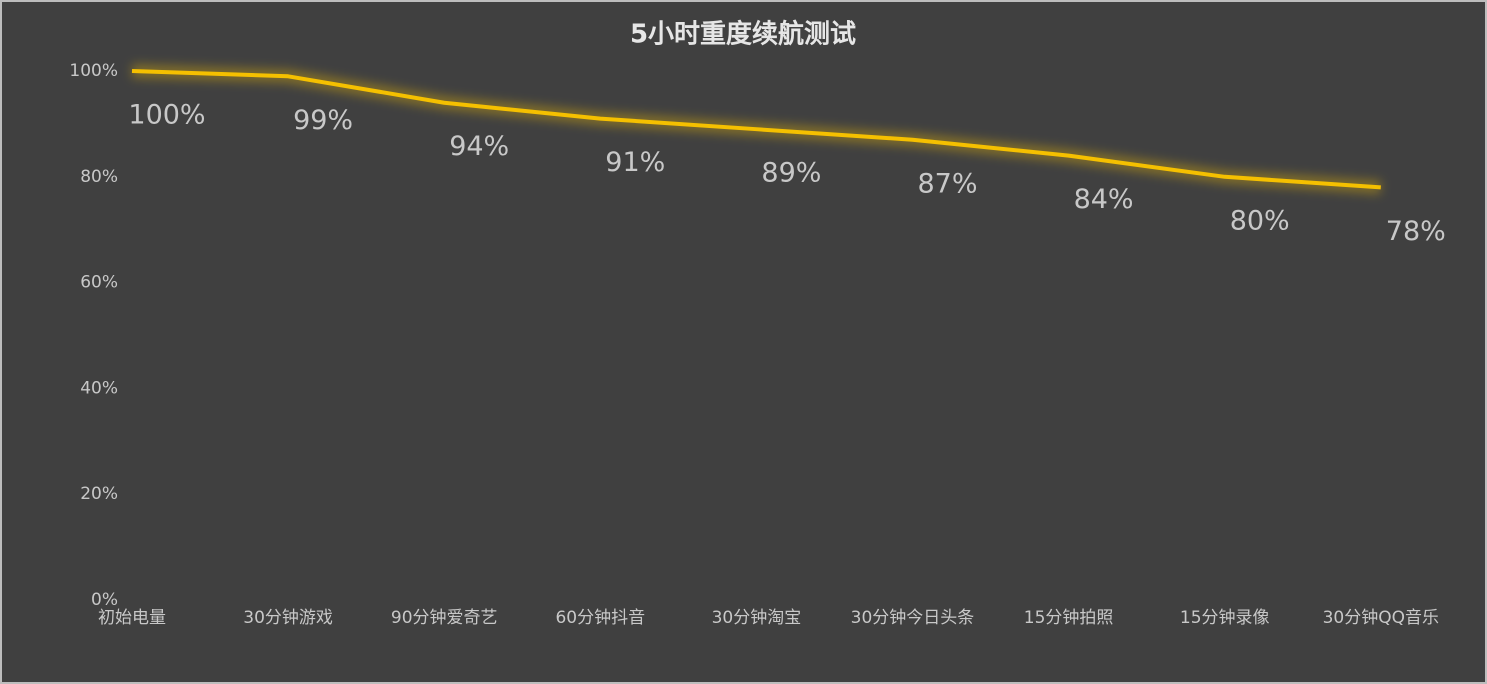  What do you see at coordinates (1260, 220) in the screenshot?
I see `data-label: 80%` at bounding box center [1260, 220].